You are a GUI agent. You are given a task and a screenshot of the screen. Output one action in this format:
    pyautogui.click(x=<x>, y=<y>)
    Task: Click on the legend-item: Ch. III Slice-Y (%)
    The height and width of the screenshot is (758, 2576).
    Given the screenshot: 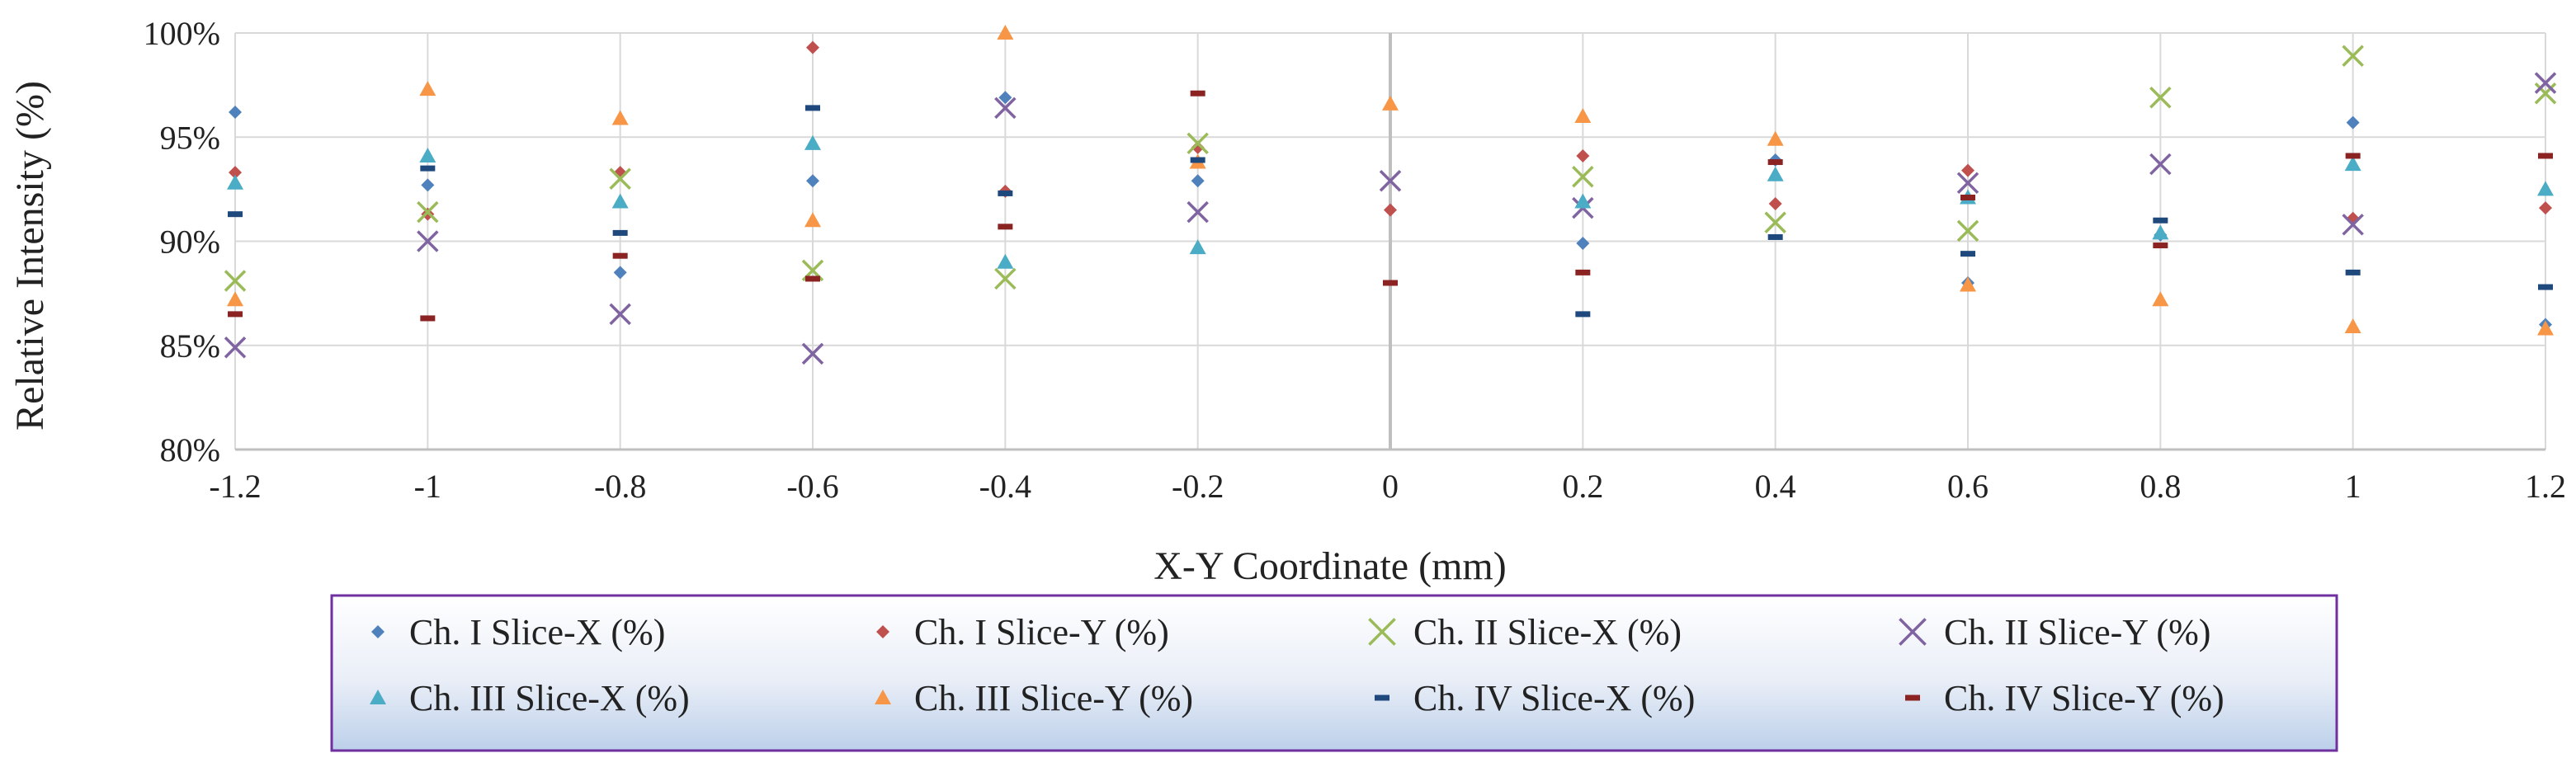 What is the action you would take?
    pyautogui.click(x=1034, y=698)
    